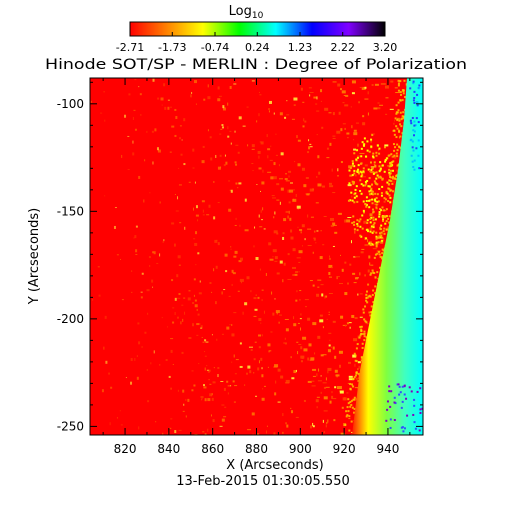  What do you see at coordinates (404, 256) in the screenshot?
I see `limb-edge-pixels` at bounding box center [404, 256].